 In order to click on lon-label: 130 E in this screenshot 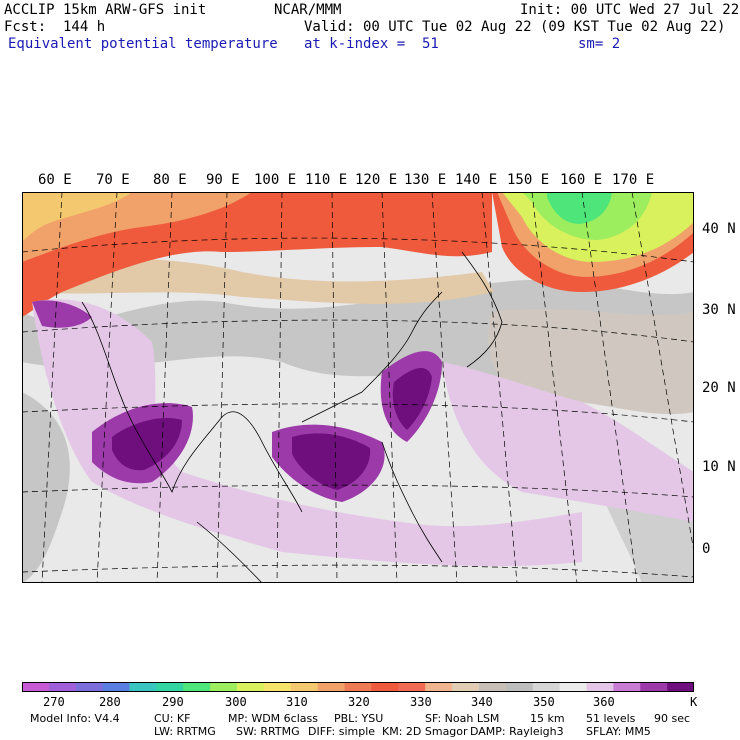, I will do `click(425, 180)`.